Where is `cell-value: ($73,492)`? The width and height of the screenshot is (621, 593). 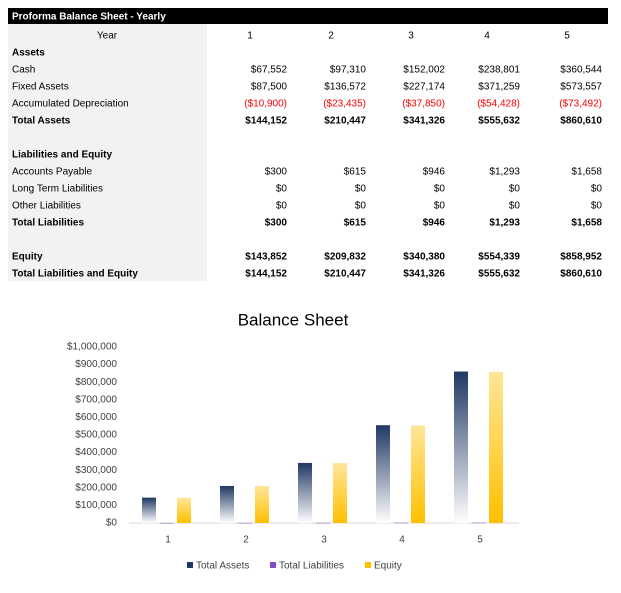
cell-value: ($73,492) is located at coordinates (580, 104).